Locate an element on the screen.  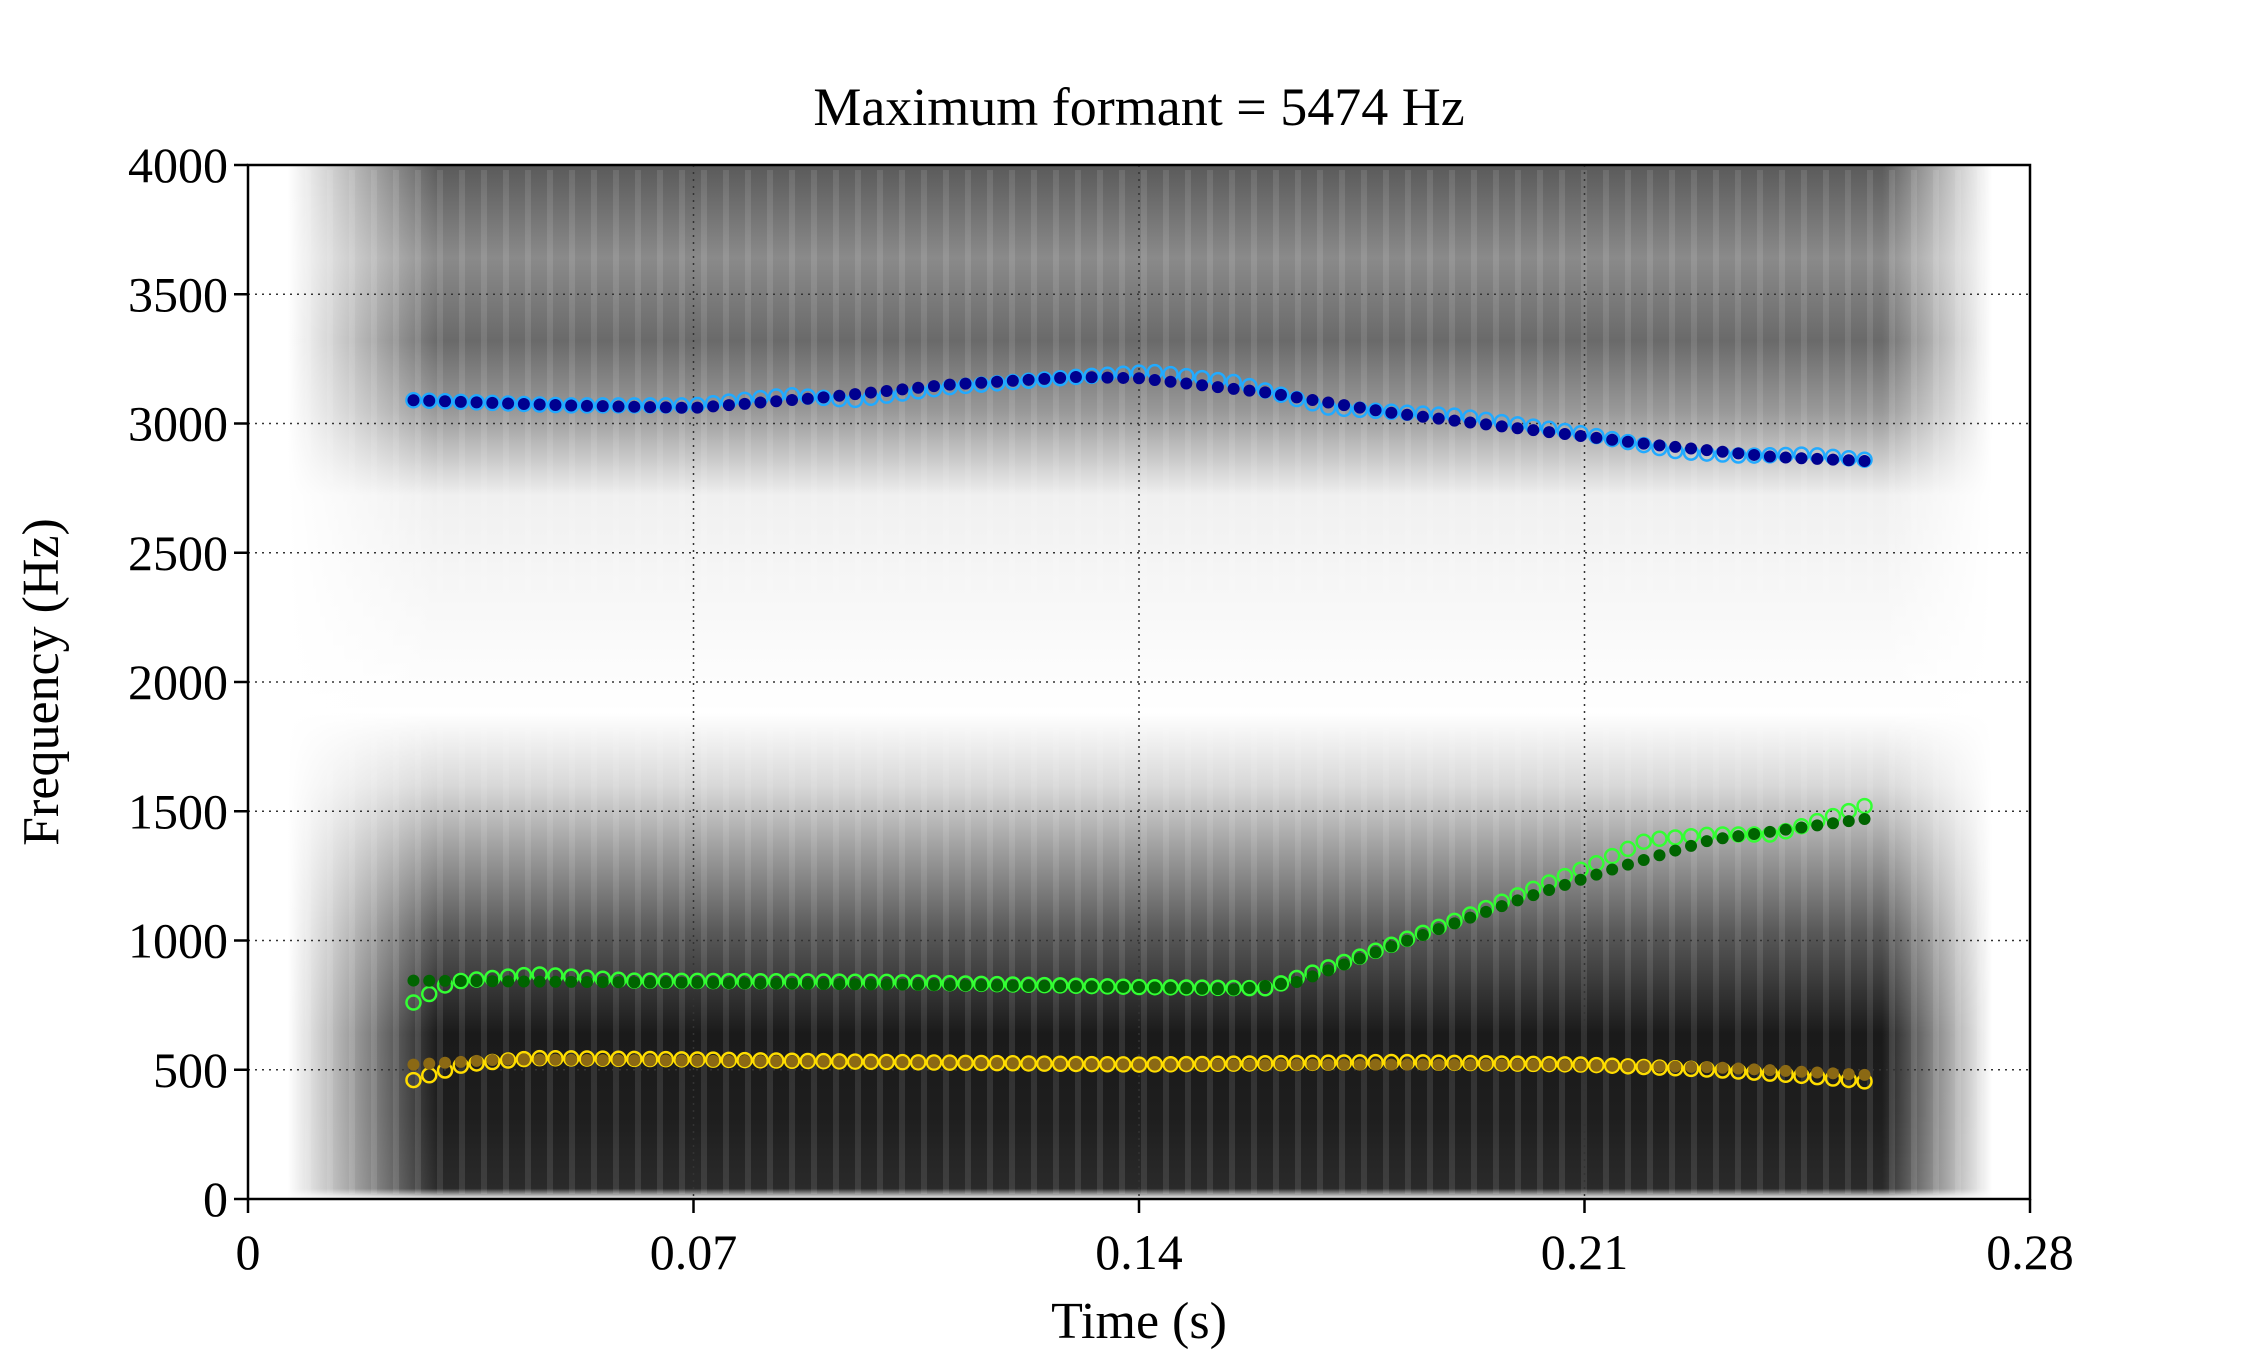
formant-track-filled is located at coordinates (1139, 1067).